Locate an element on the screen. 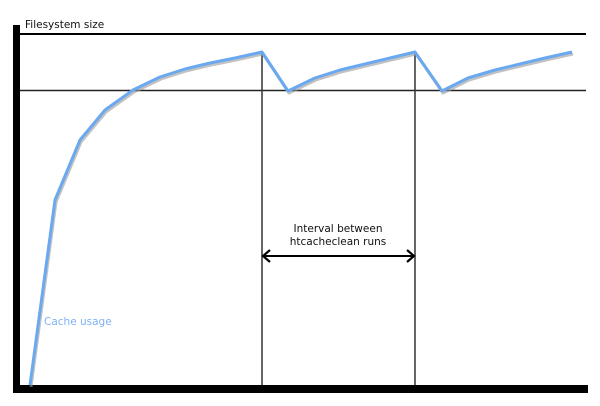 This screenshot has width=600, height=406. y-axis is located at coordinates (16, 209).